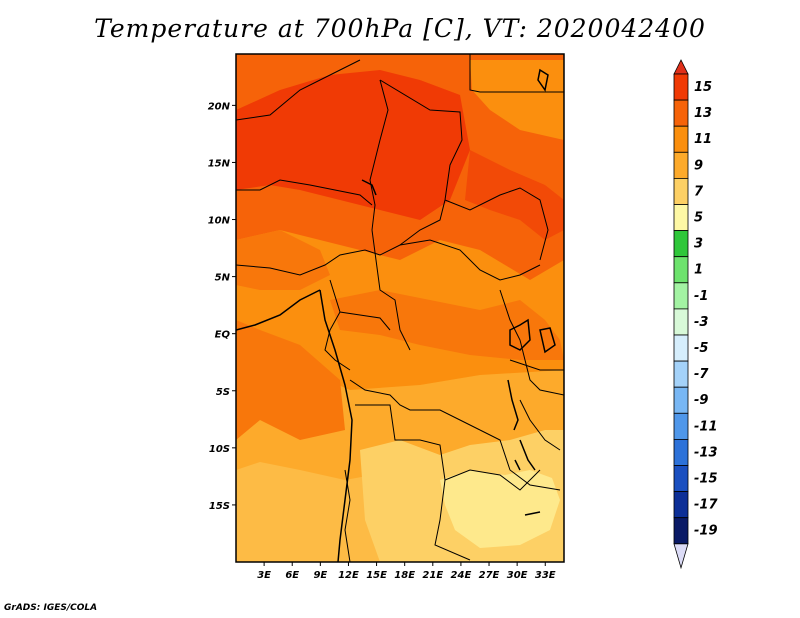  What do you see at coordinates (698, 218) in the screenshot?
I see `colorbar-label: 5` at bounding box center [698, 218].